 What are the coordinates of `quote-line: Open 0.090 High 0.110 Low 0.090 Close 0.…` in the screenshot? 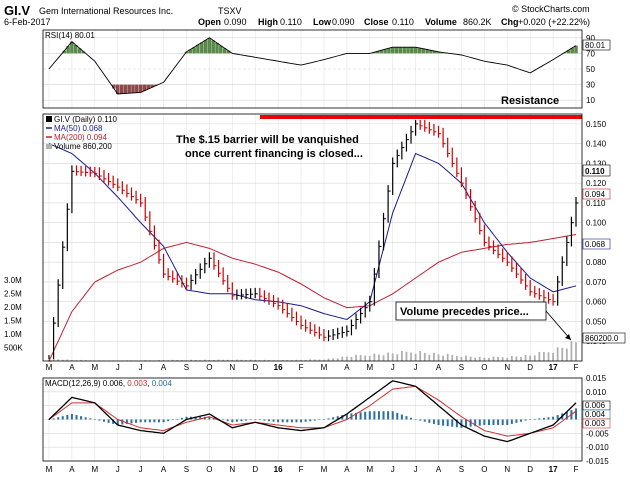 It's located at (394, 22).